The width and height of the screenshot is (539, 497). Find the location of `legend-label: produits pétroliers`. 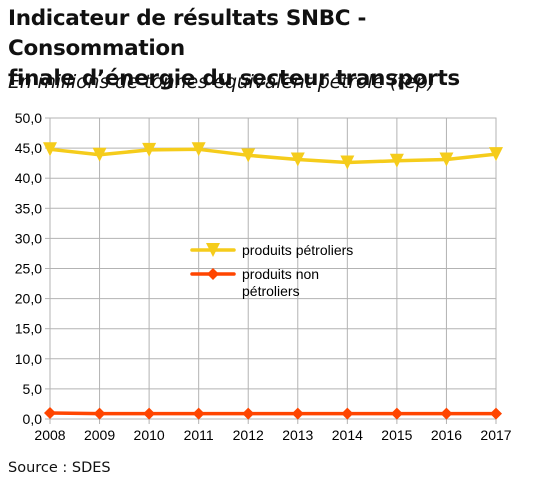

legend-label: produits pétroliers is located at coordinates (297, 250).